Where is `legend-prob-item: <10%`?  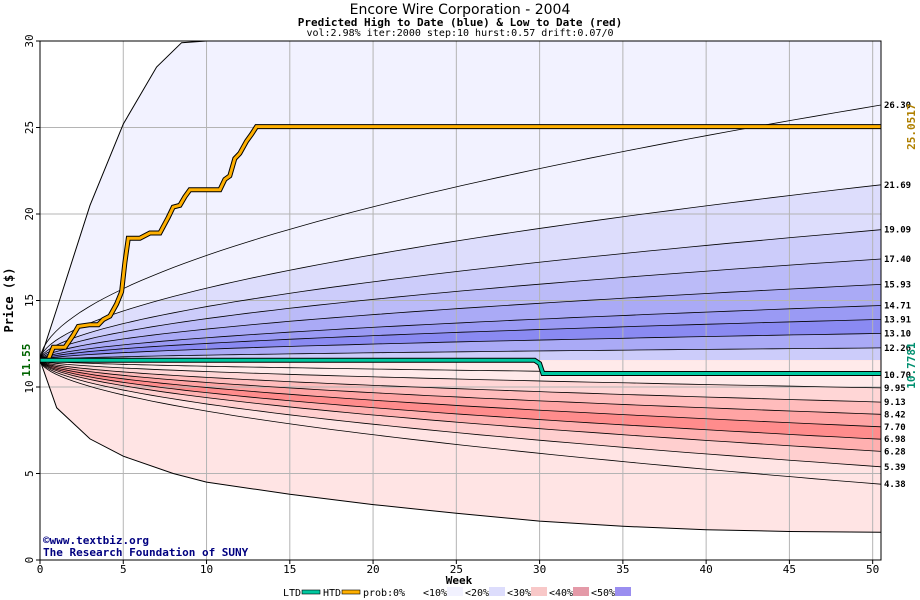
legend-prob-item: <10% is located at coordinates (435, 593).